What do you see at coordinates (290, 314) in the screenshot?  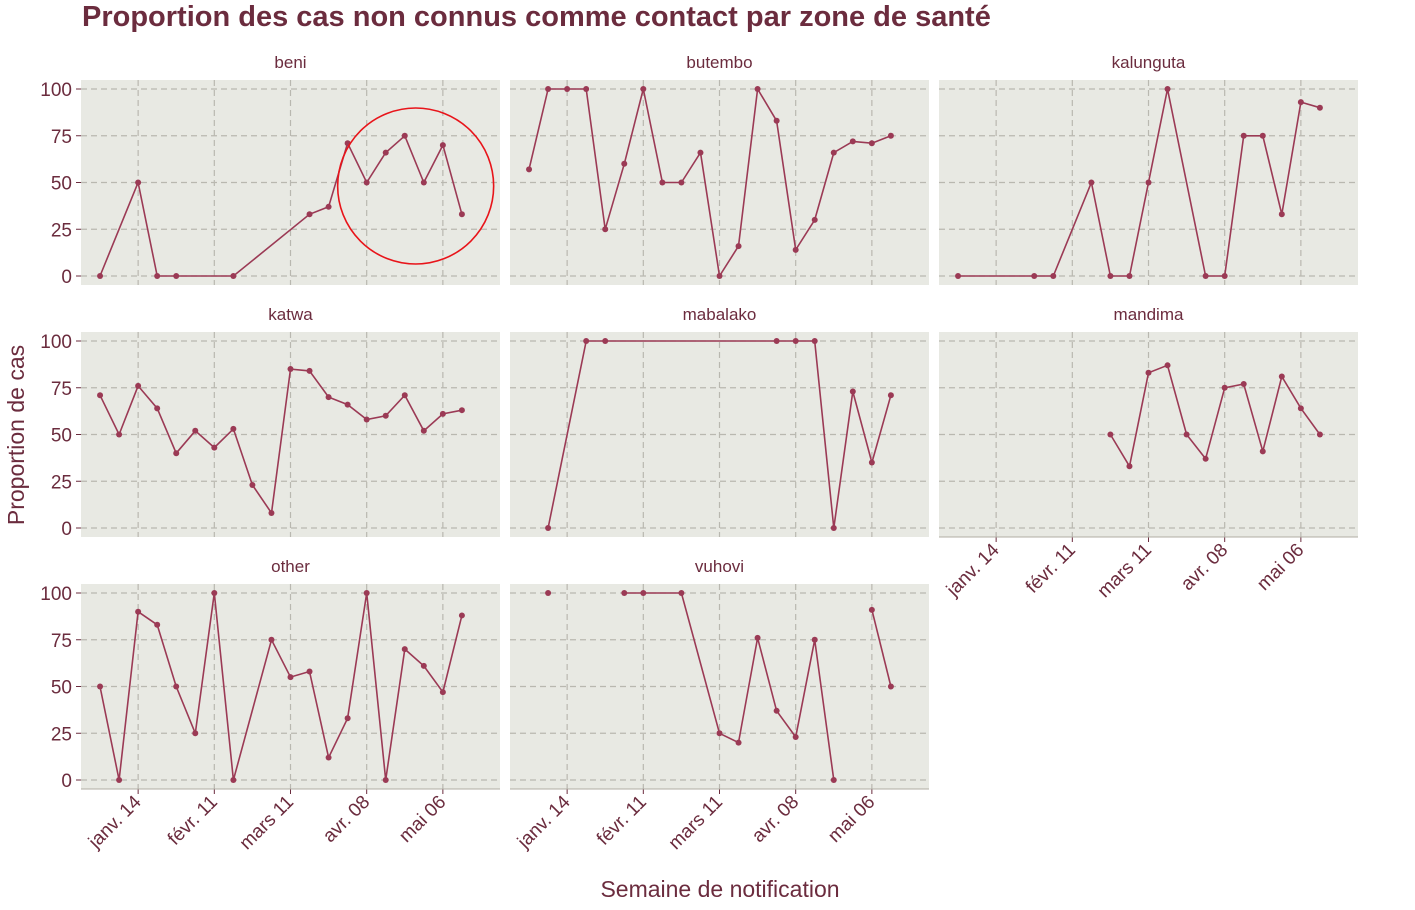 I see `panel-title: katwa` at bounding box center [290, 314].